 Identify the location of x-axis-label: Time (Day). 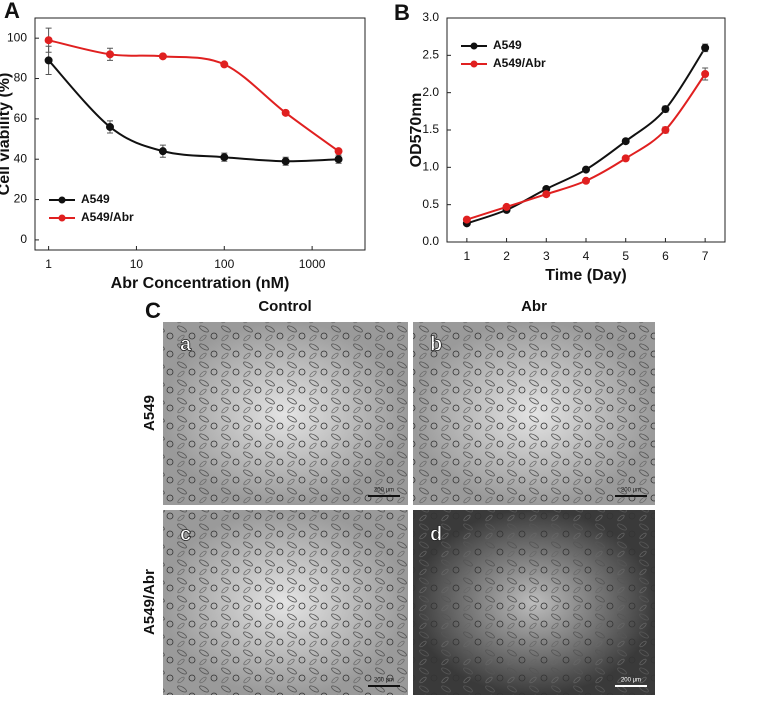
(586, 275).